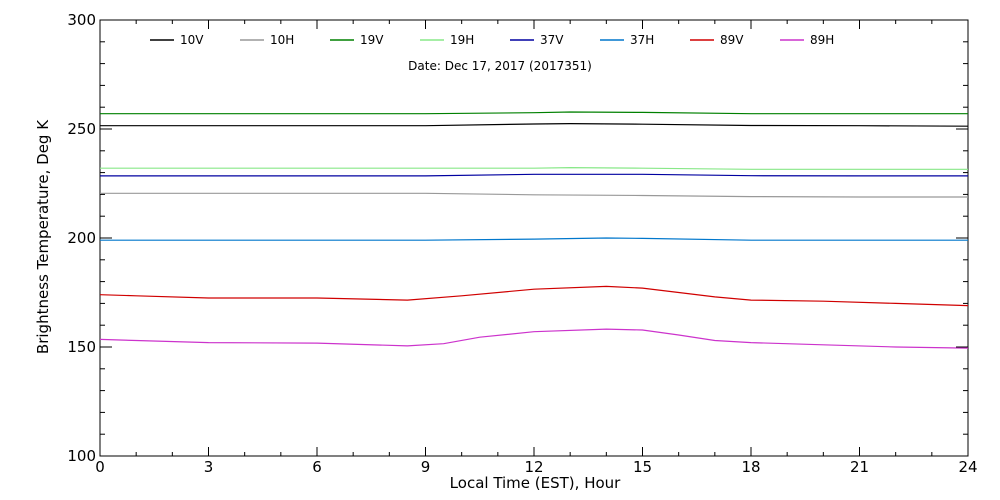 Image resolution: width=1000 pixels, height=500 pixels. I want to click on legend-label-89h: 89H, so click(822, 40).